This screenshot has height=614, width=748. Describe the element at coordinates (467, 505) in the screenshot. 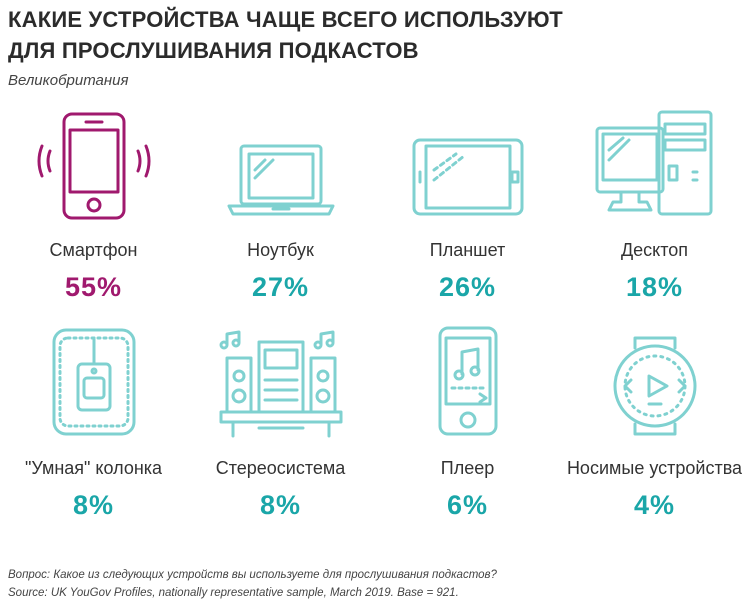

I see `device-value: 6%` at that location.